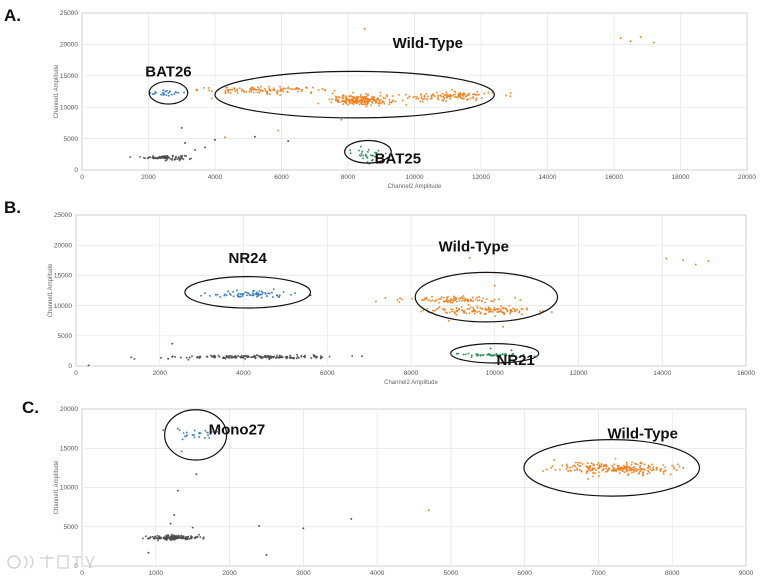  I want to click on panel-a-annotation-label-2: BAT25, so click(398, 159).